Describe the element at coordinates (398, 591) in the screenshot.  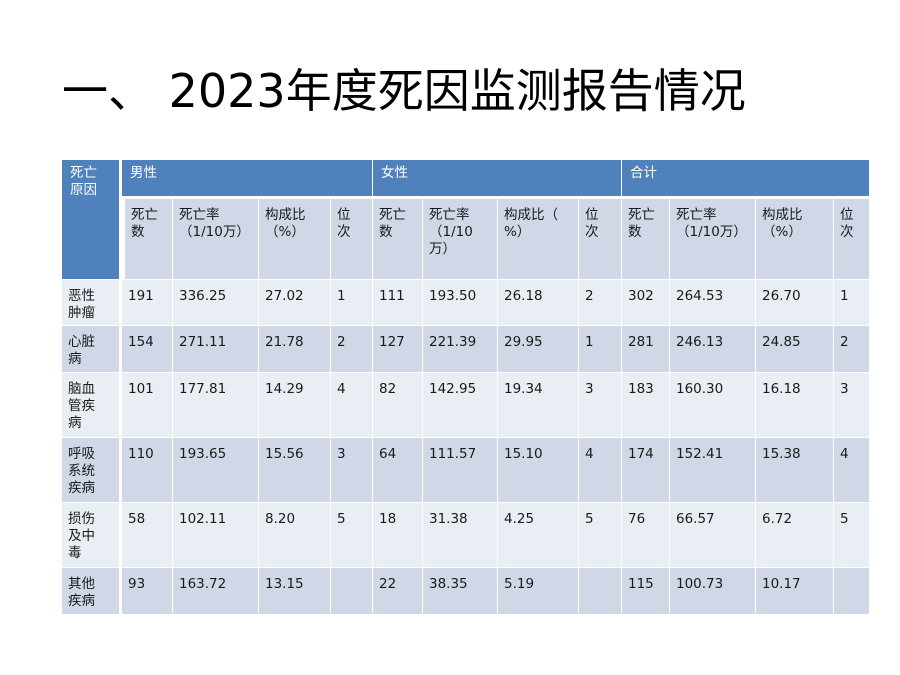
I see `female-count: 22` at that location.